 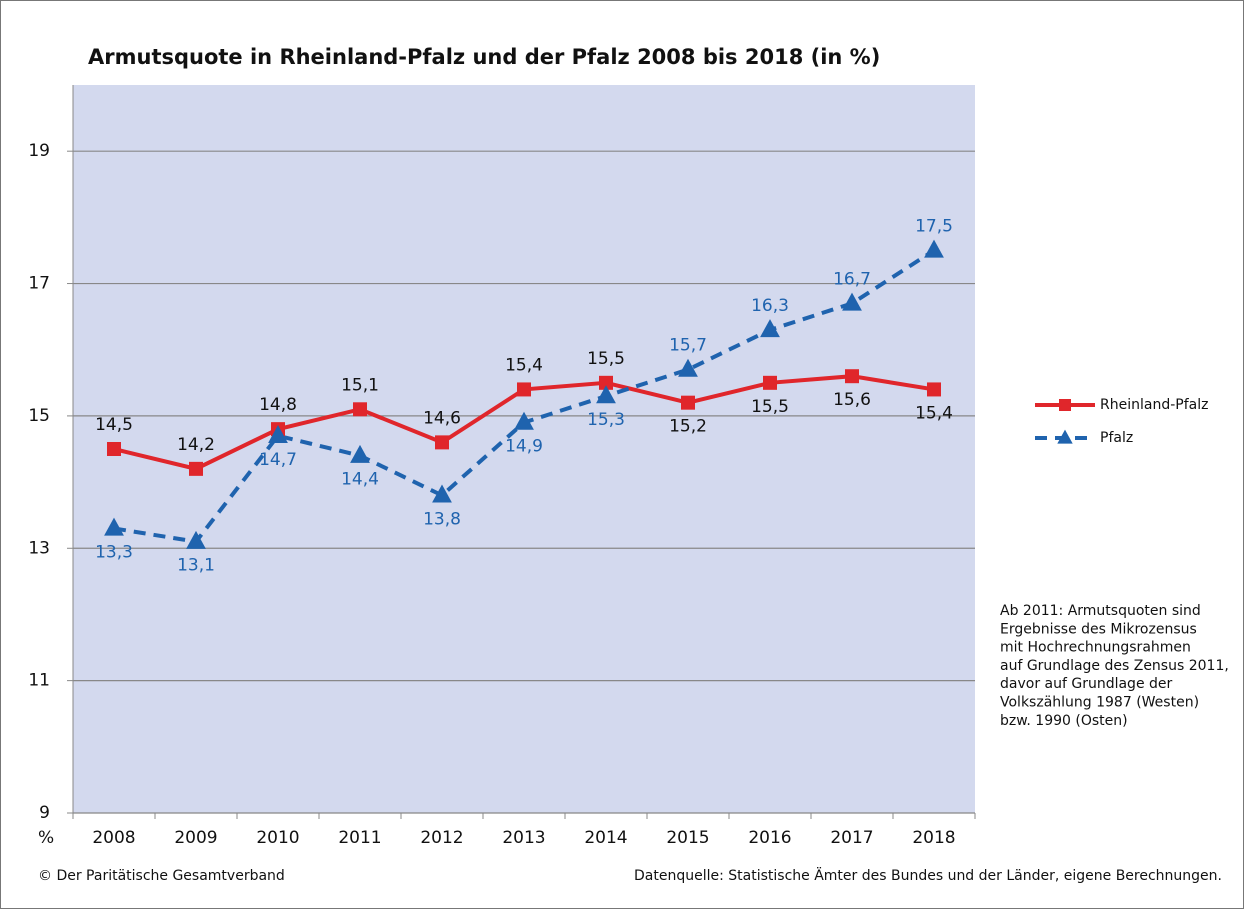 I want to click on data-label: 13,8, so click(x=442, y=519).